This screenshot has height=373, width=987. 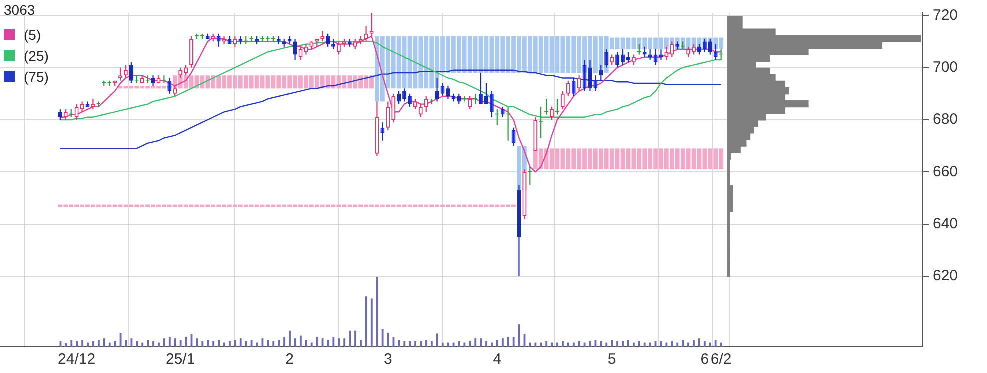 What do you see at coordinates (497, 359) in the screenshot?
I see `x-tick-label: 4` at bounding box center [497, 359].